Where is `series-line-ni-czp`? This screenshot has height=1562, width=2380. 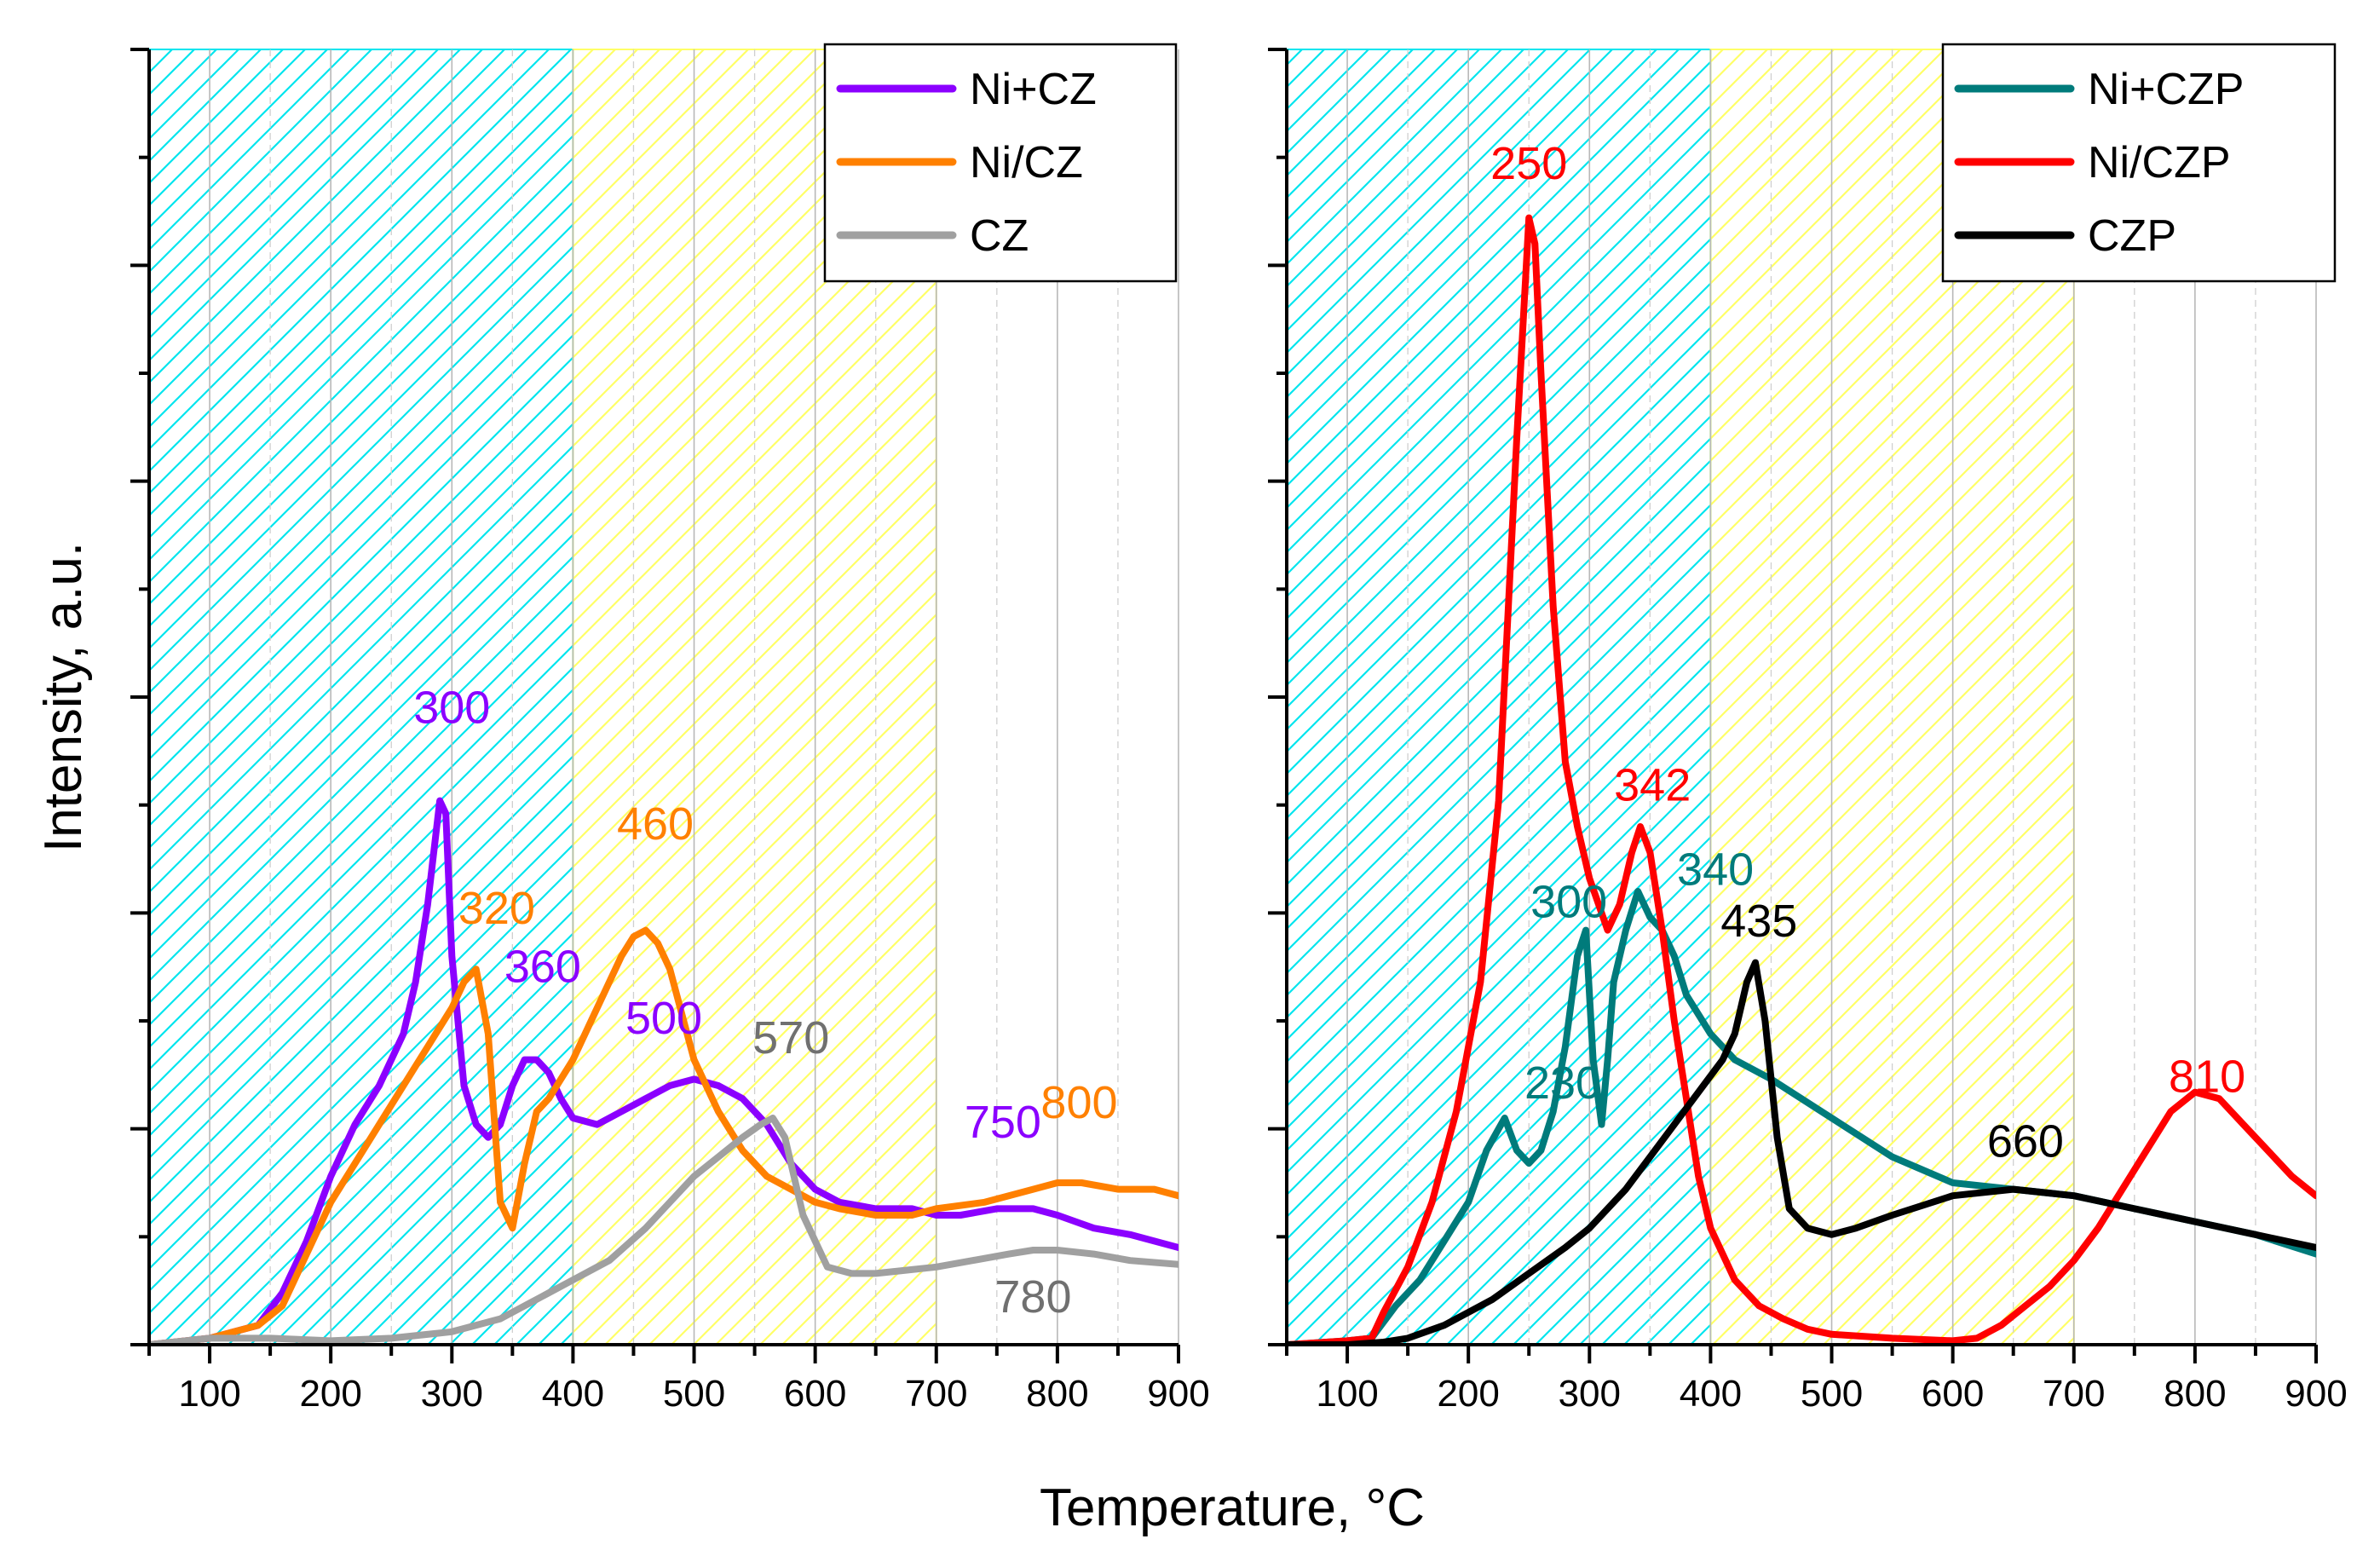
series-line-ni-czp is located at coordinates (1801, 1116).